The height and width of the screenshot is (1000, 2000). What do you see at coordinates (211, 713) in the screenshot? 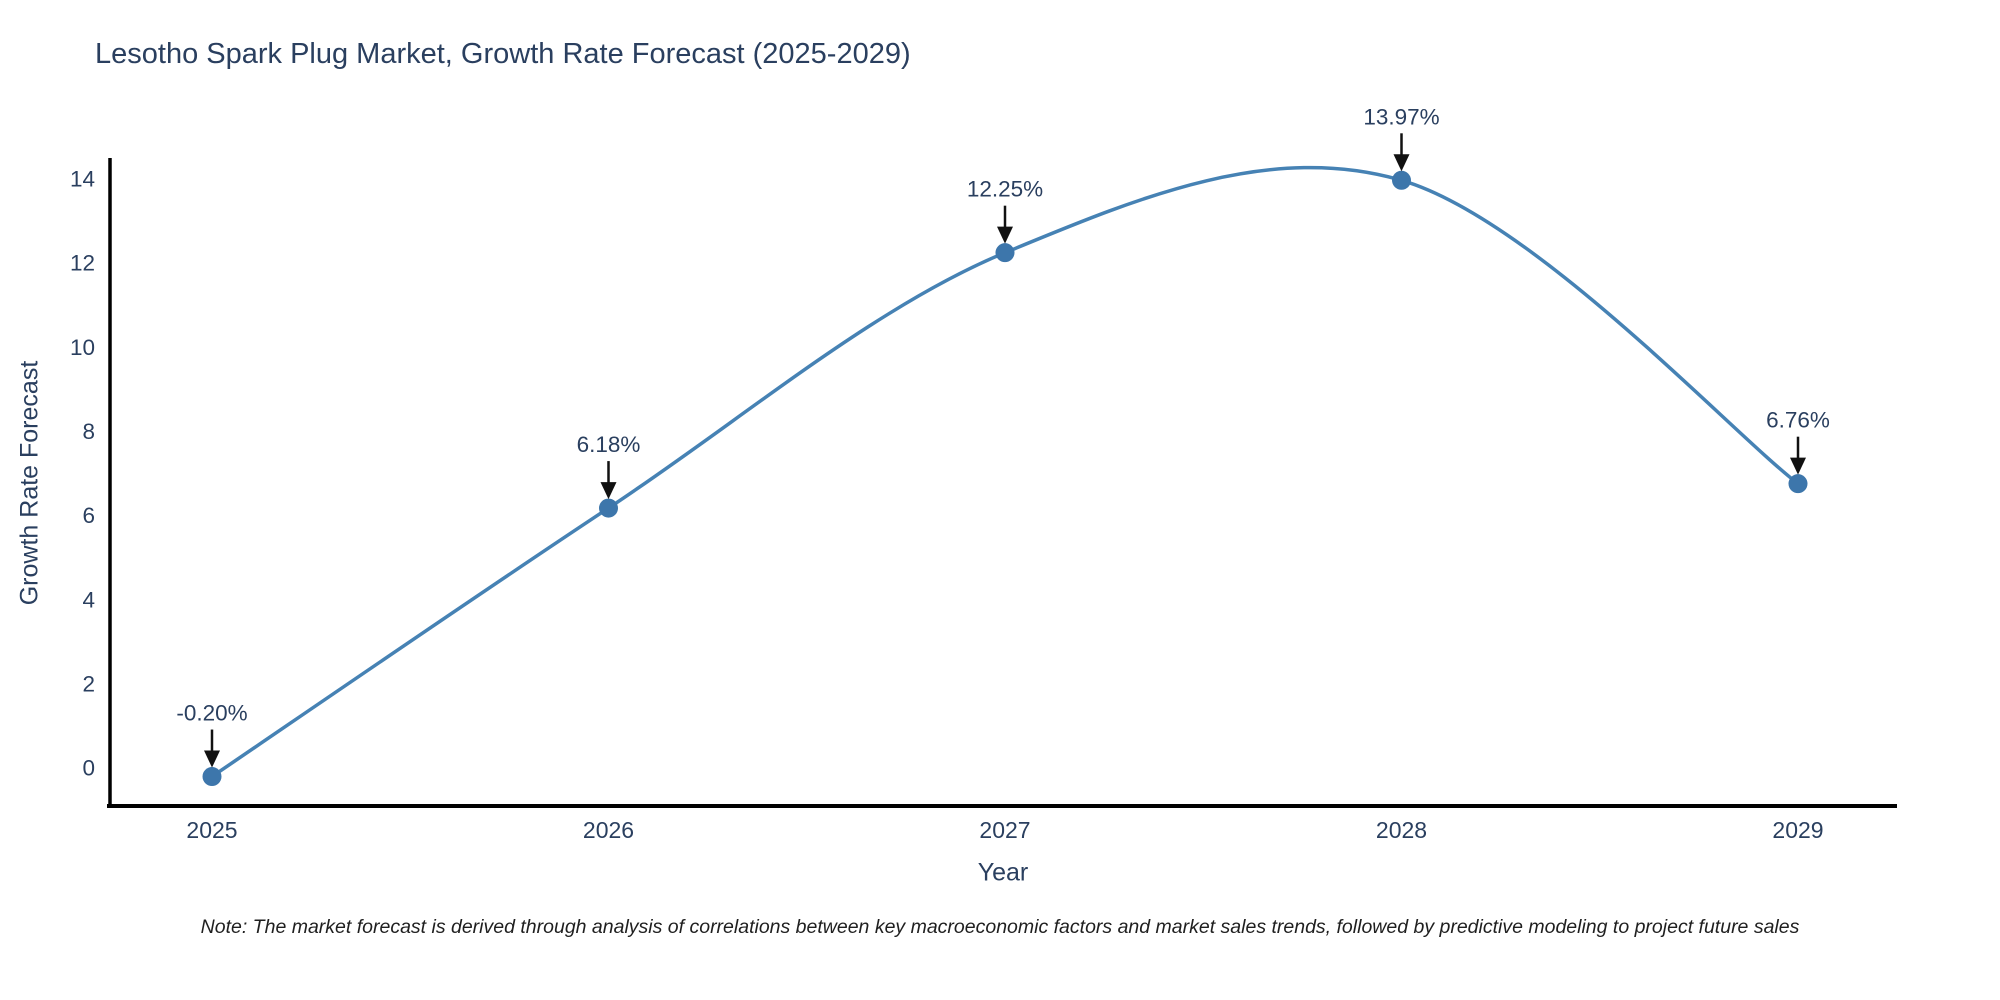
I see `point-annotation: -0.20%` at bounding box center [211, 713].